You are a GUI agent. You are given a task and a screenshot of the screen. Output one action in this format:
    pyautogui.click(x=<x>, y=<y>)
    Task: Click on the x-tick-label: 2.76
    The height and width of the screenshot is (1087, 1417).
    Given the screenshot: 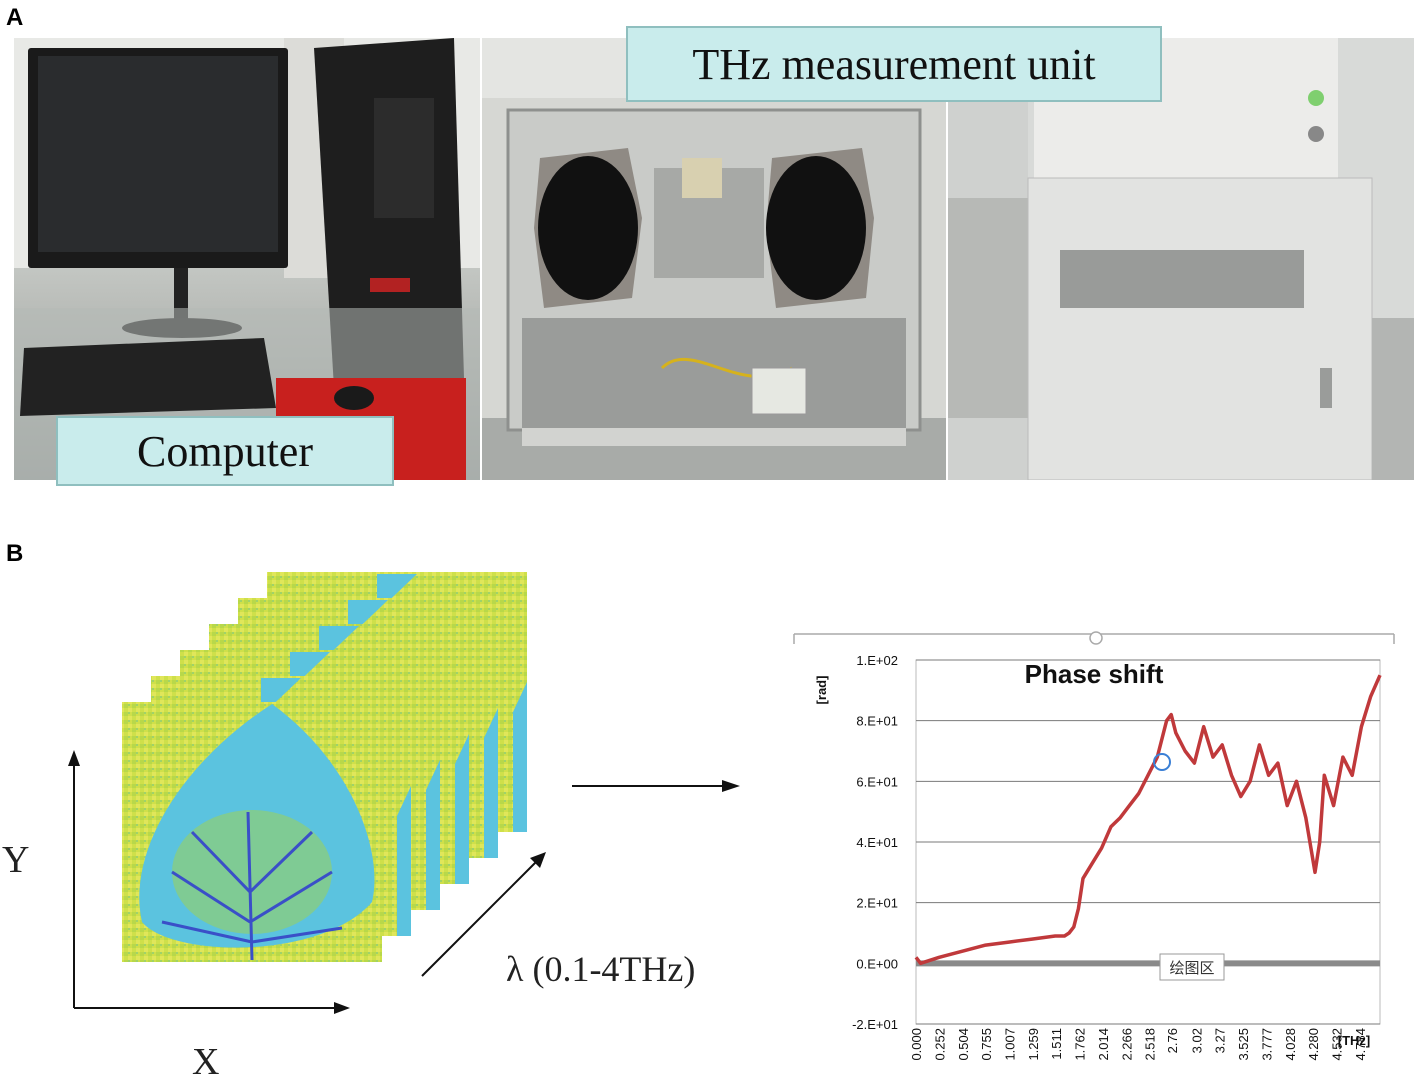 What is the action you would take?
    pyautogui.click(x=1172, y=1040)
    